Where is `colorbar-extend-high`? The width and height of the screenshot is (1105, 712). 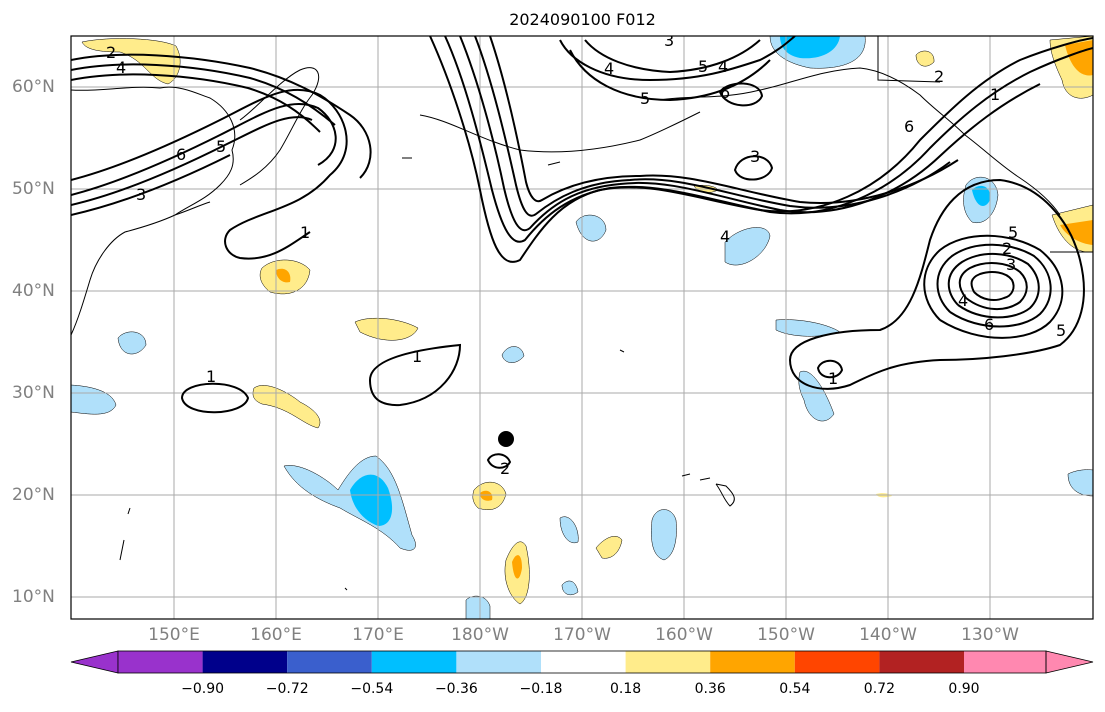 colorbar-extend-high is located at coordinates (1069, 662).